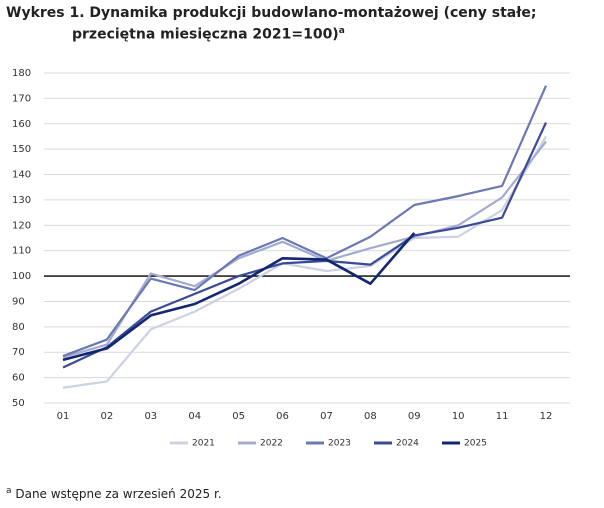 The height and width of the screenshot is (508, 604). What do you see at coordinates (238, 416) in the screenshot?
I see `x-tick-label: 05` at bounding box center [238, 416].